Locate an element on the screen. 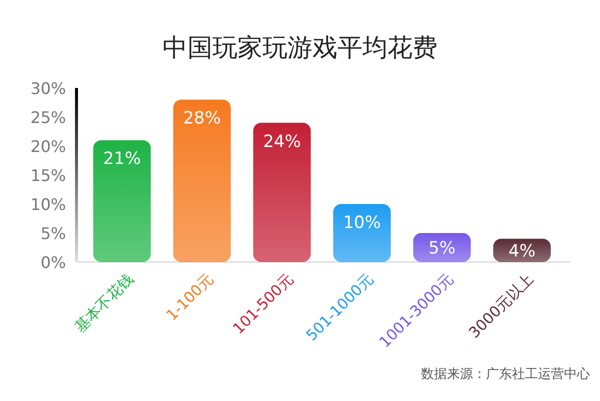 The height and width of the screenshot is (401, 600). y-tick-label: 20% is located at coordinates (48, 146).